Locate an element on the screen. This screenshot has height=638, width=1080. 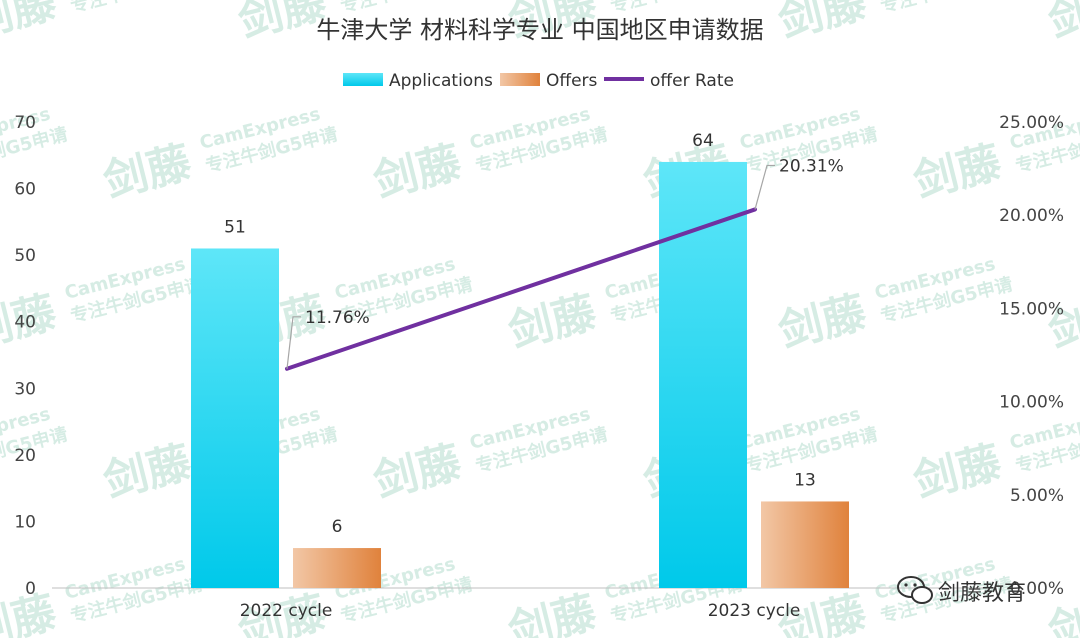
right-tick-label: 15.00% is located at coordinates (1031, 309).